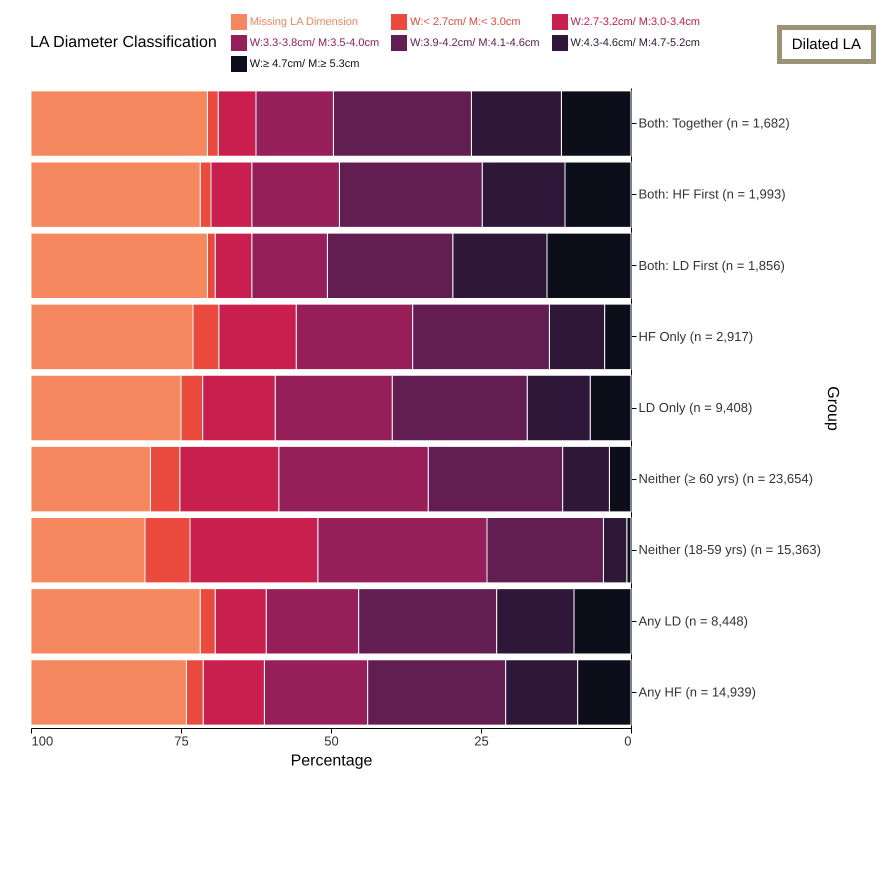  I want to click on x-tick-label: 50, so click(331, 741).